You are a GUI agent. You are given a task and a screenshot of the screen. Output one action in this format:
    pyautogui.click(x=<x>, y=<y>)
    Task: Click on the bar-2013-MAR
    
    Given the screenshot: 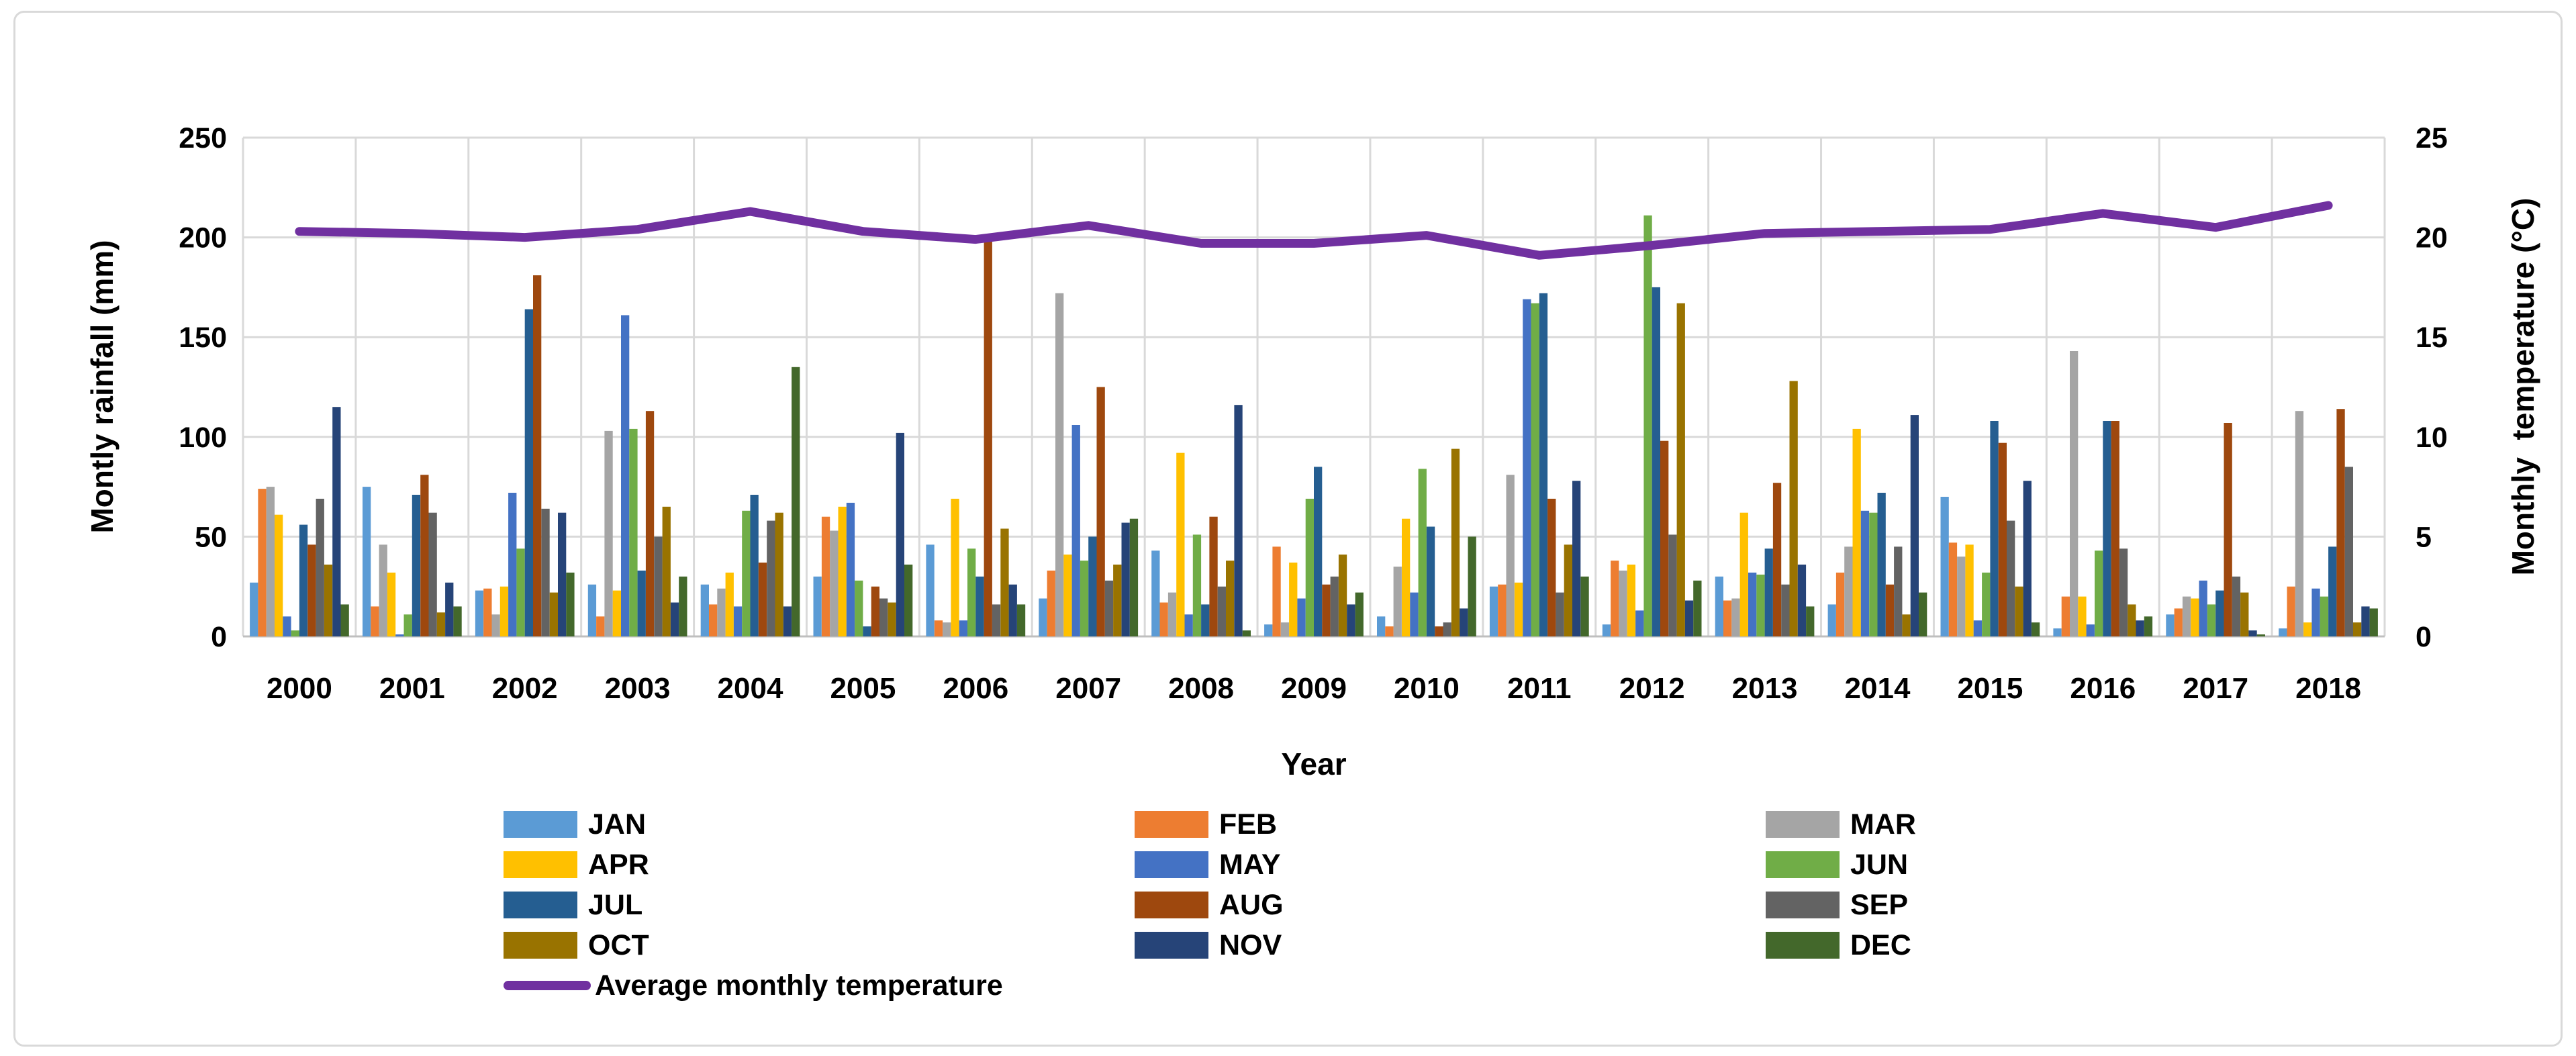 What is the action you would take?
    pyautogui.click(x=1735, y=617)
    